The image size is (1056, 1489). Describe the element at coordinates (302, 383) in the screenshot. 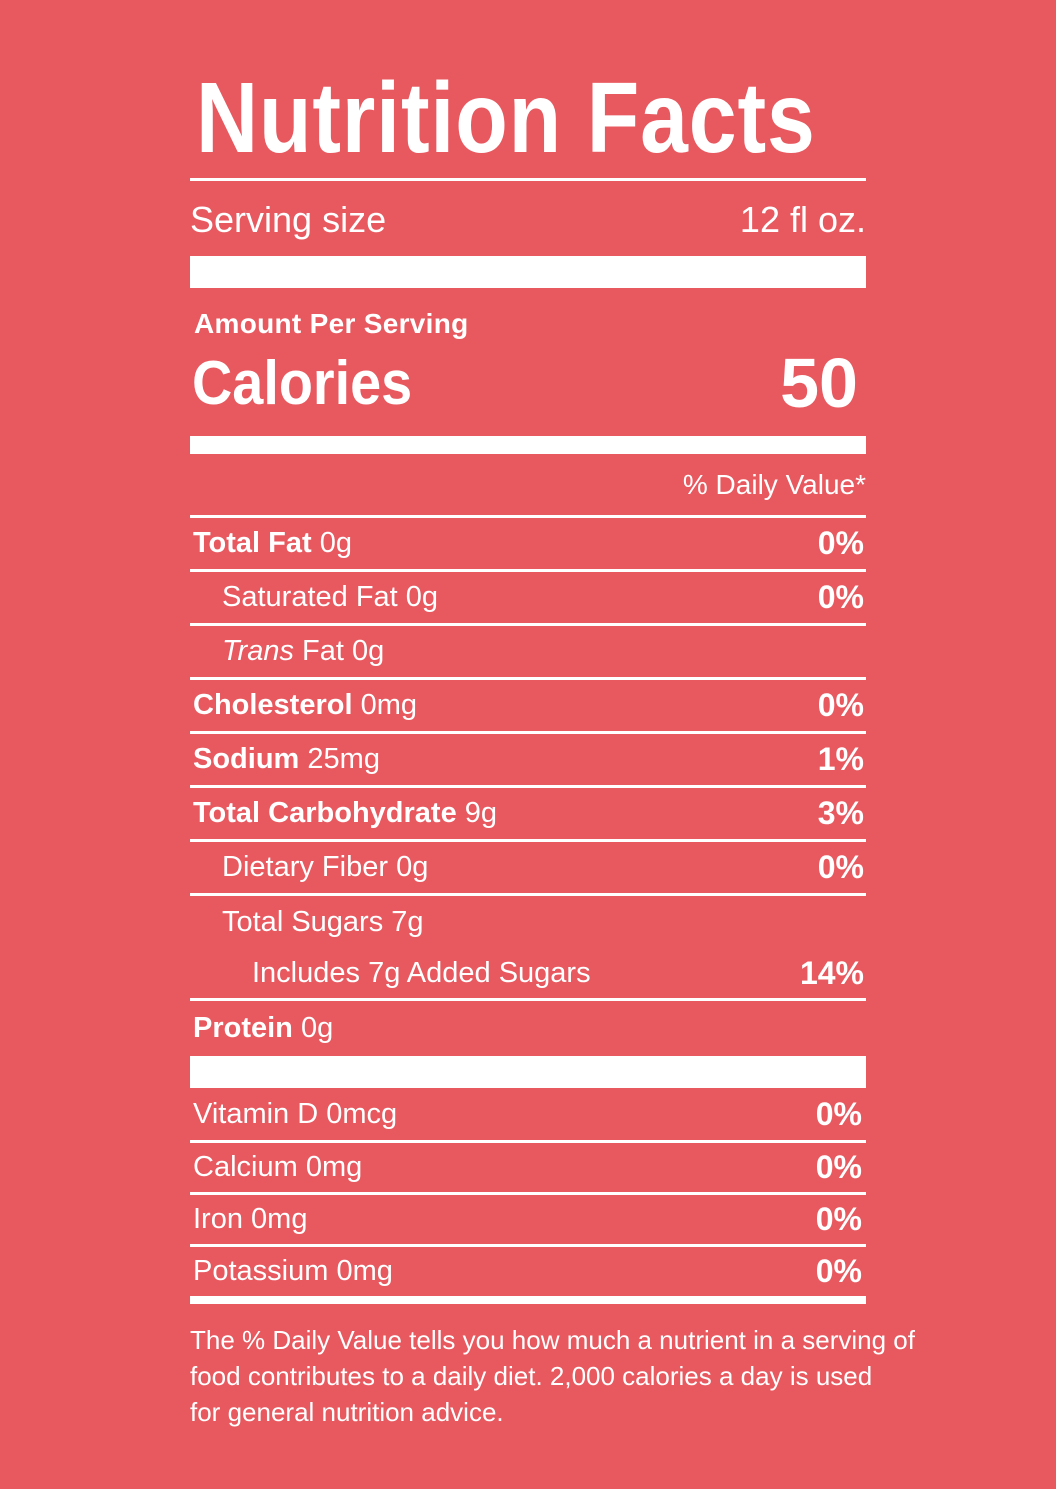

I see `calories-label: Calories` at that location.